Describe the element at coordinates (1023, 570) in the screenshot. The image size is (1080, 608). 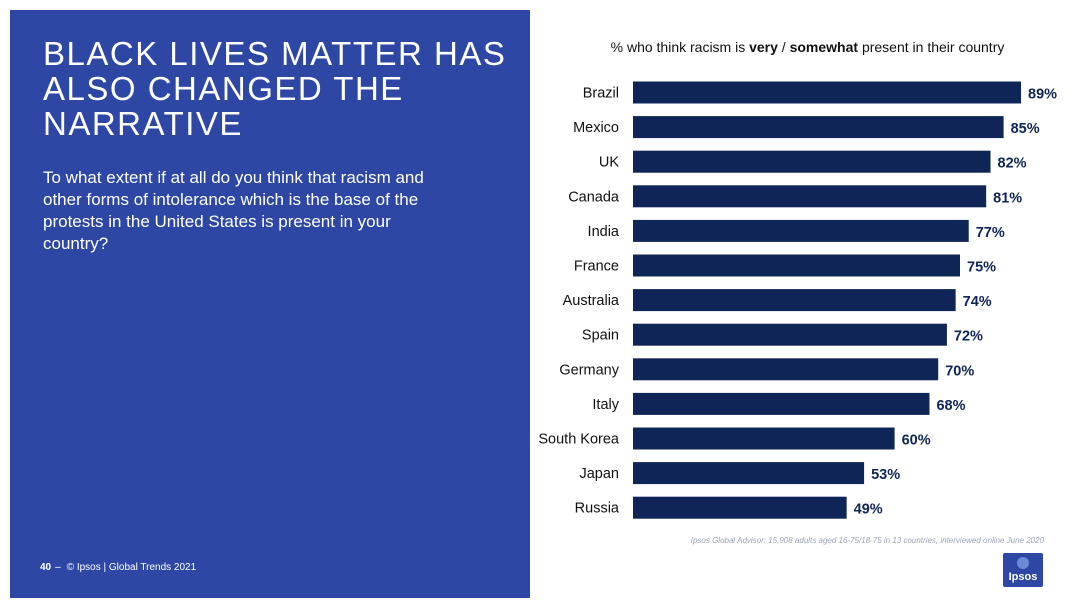
I see `ipsos-logo: Ipsos` at that location.